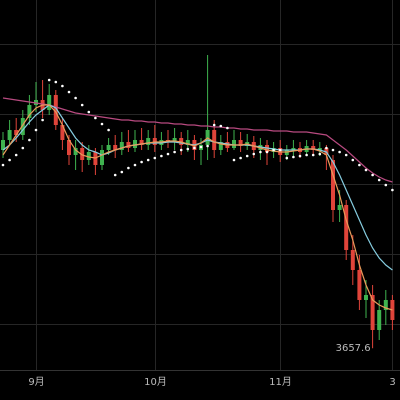  What do you see at coordinates (36, 382) in the screenshot?
I see `x-tick-label: 9月` at bounding box center [36, 382].